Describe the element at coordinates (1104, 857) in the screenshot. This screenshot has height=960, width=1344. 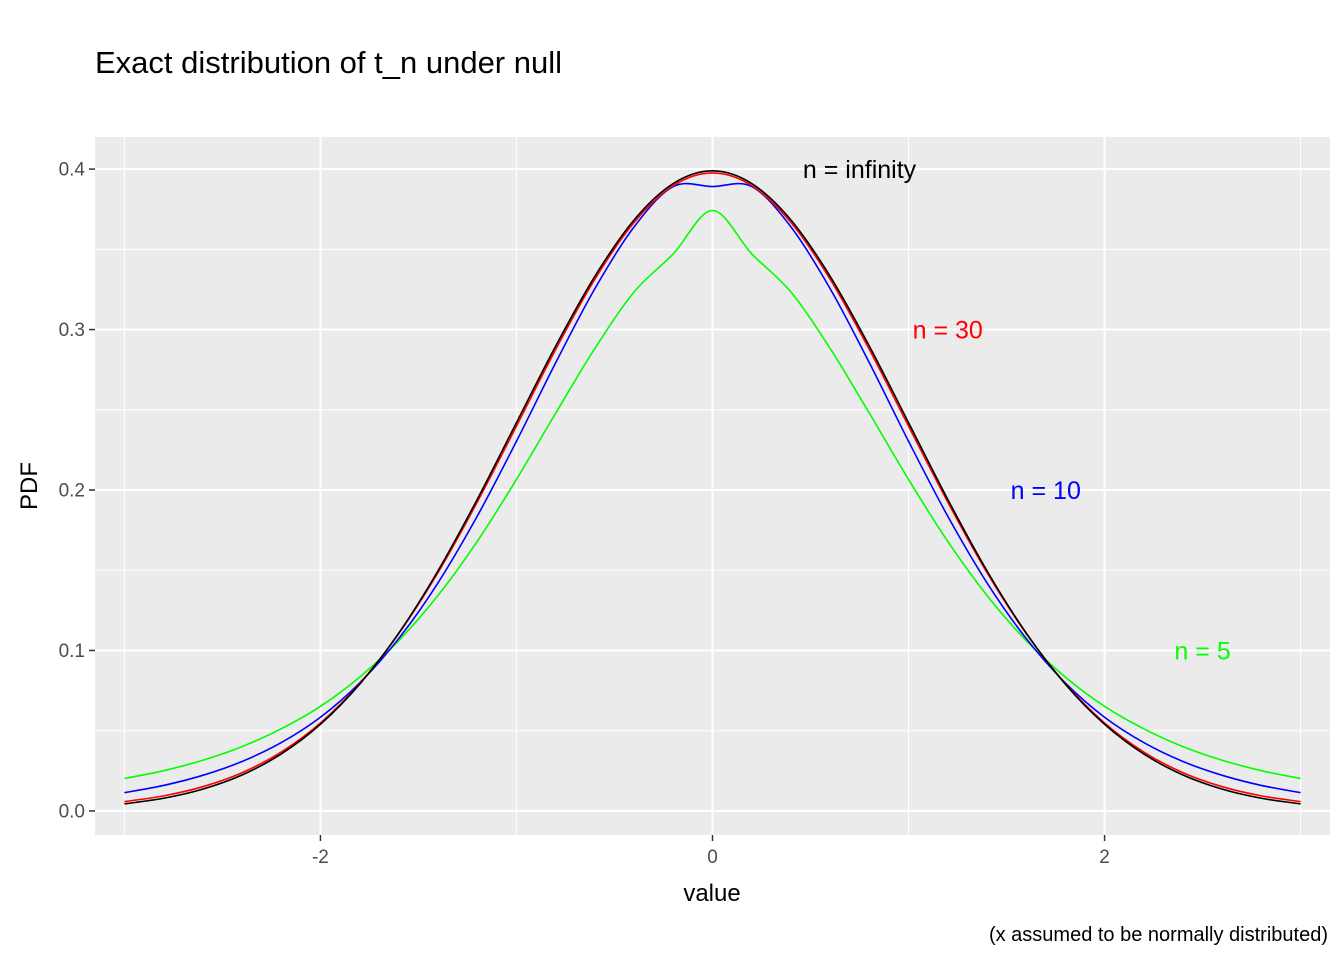
I see `x-tick-label-2: 2` at that location.